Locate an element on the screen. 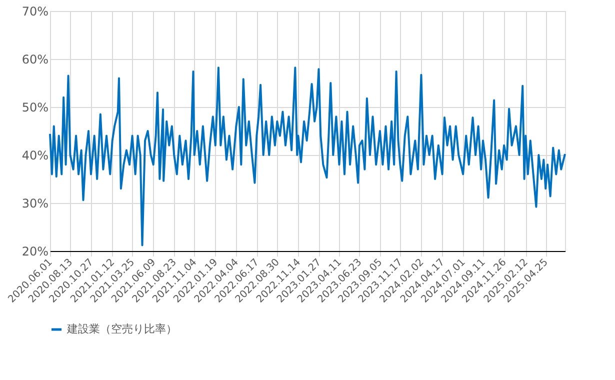 The height and width of the screenshot is (380, 615). y-tick-label: 50% is located at coordinates (35, 107).